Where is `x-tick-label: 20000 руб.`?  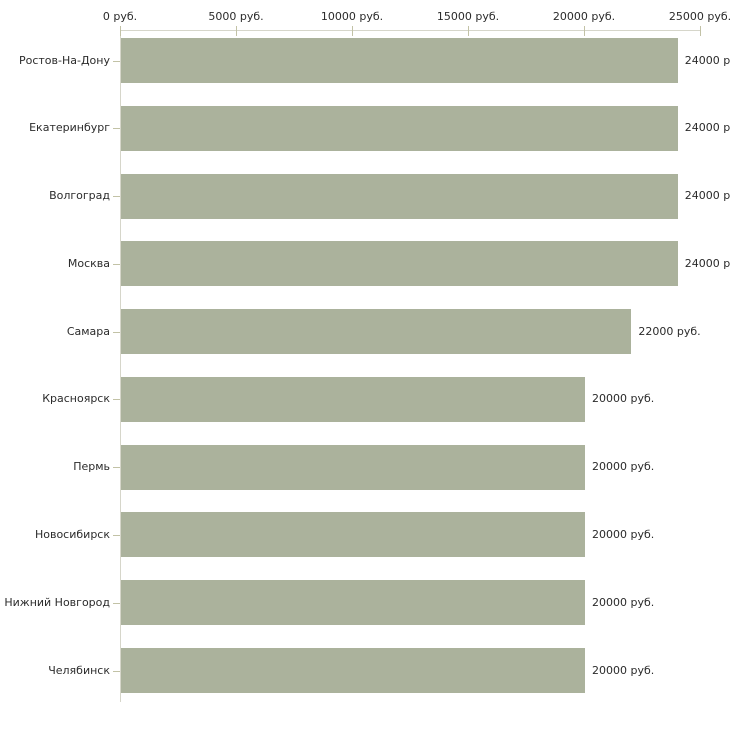 x-tick-label: 20000 руб. is located at coordinates (584, 16).